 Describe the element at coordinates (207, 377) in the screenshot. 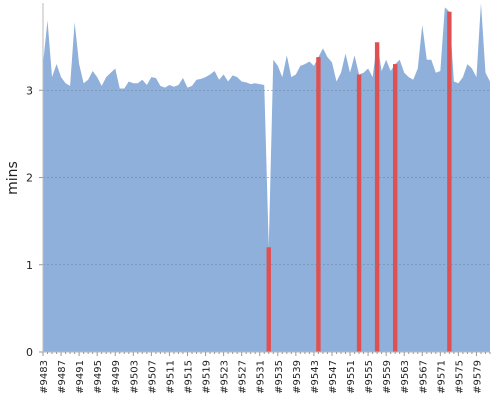

I see `x-tick-label: #9519` at that location.